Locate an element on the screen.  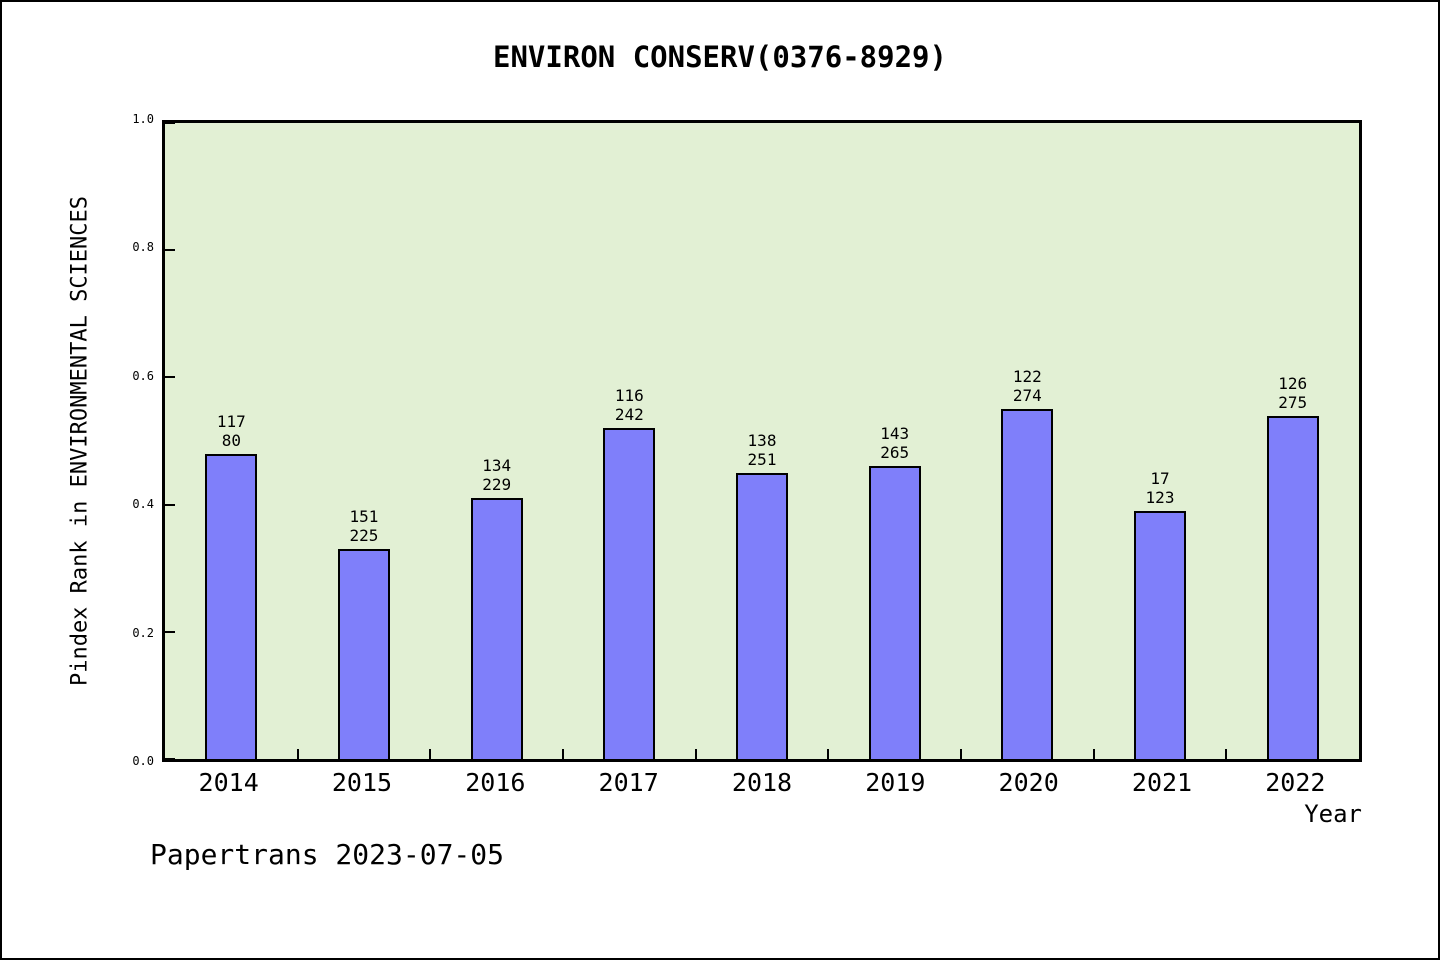
x-axis-tick-labels: 2014 2015 2016 2017 2018 2019 2020 2021 2022 is located at coordinates (762, 785).